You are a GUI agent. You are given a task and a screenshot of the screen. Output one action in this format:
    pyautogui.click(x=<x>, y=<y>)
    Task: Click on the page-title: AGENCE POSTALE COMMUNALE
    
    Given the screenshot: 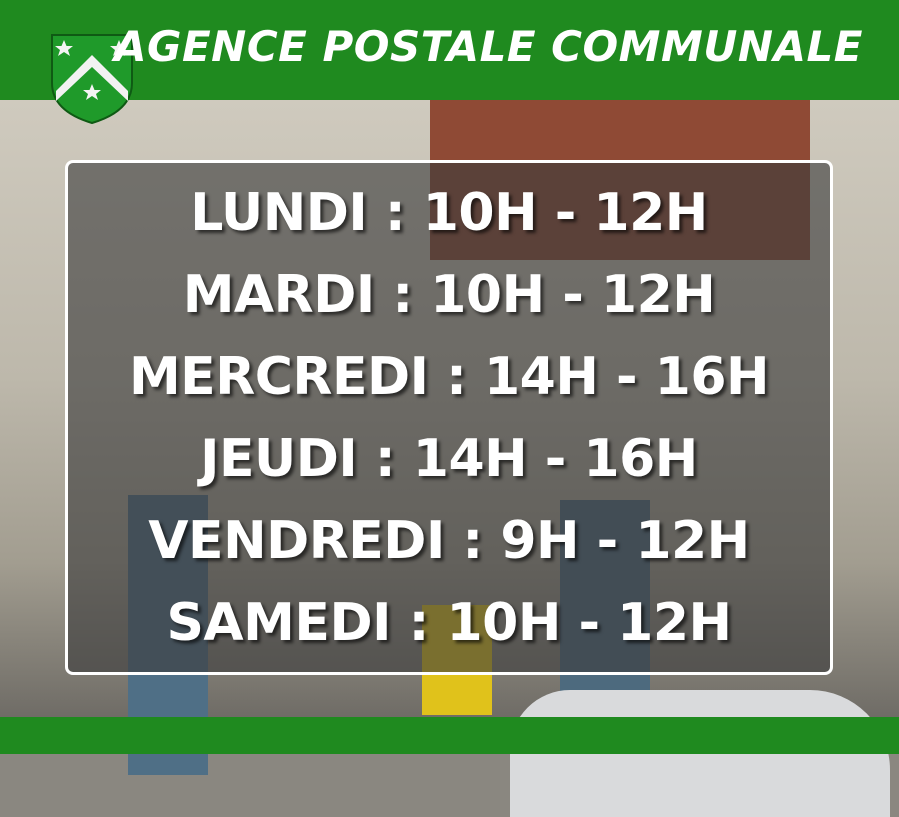 What is the action you would take?
    pyautogui.click(x=488, y=46)
    